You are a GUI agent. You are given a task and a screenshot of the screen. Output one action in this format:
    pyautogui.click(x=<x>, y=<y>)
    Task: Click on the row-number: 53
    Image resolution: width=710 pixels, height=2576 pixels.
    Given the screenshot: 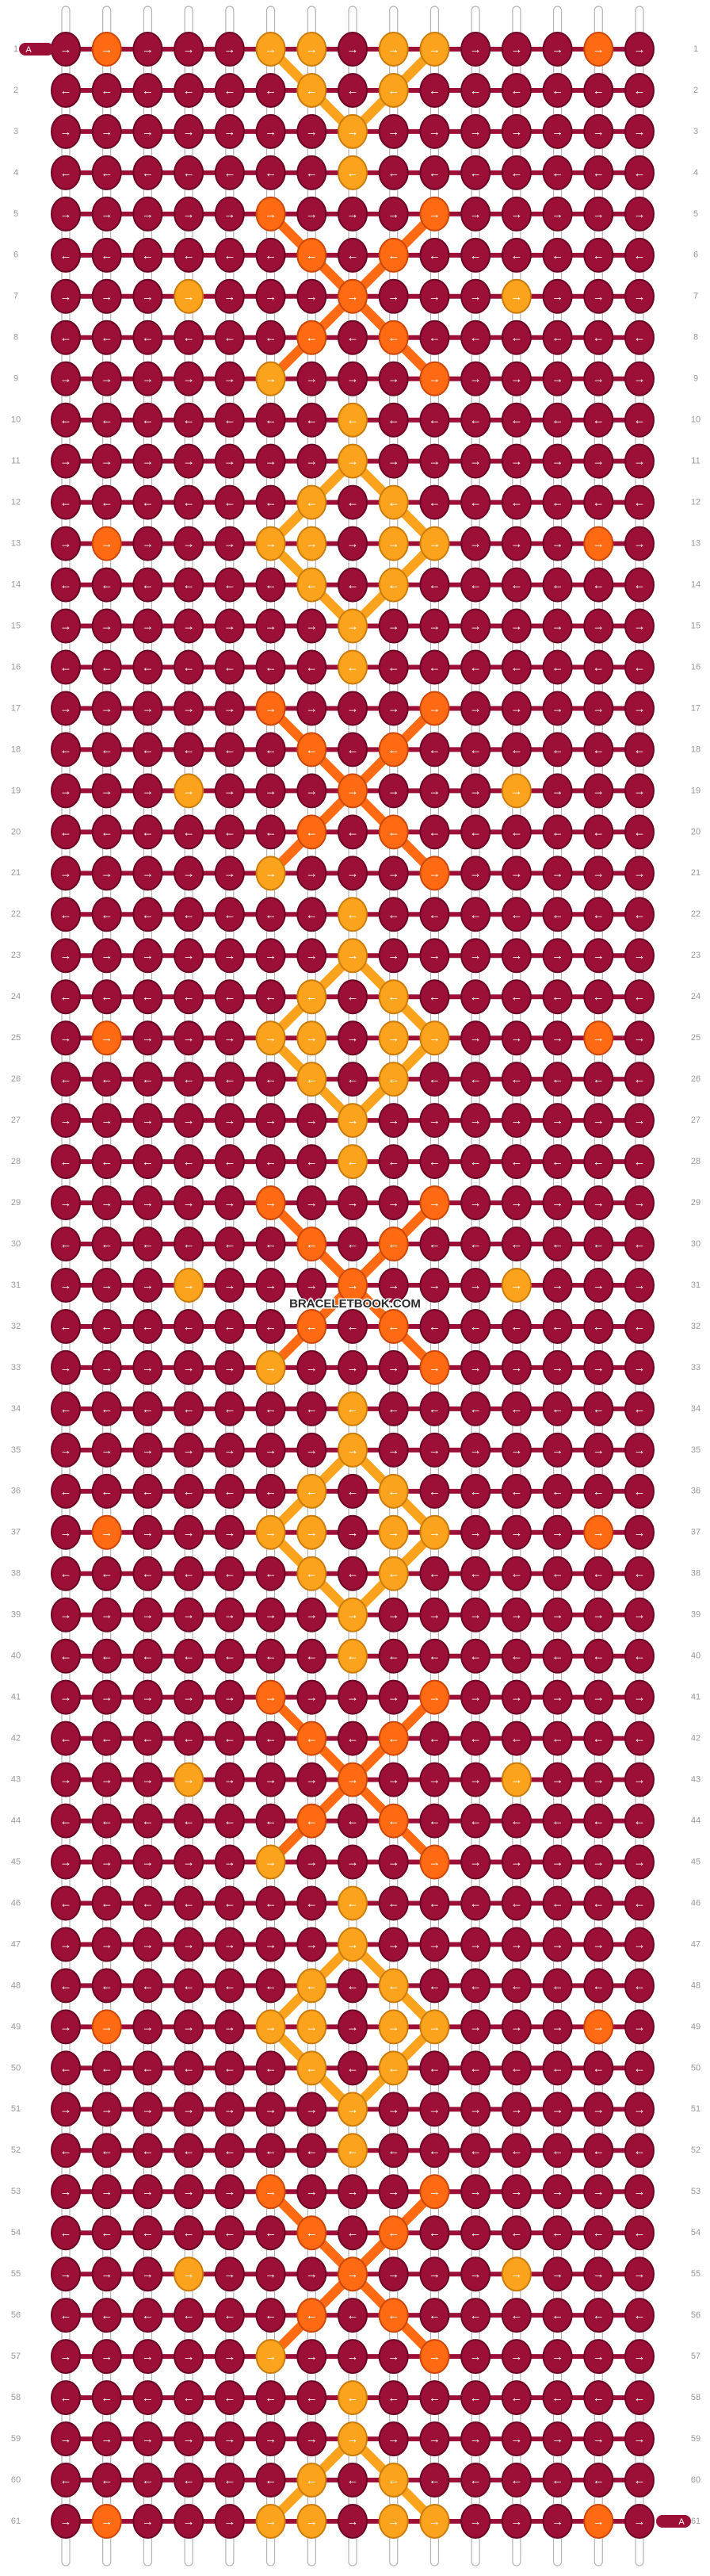 What is the action you would take?
    pyautogui.click(x=16, y=2191)
    